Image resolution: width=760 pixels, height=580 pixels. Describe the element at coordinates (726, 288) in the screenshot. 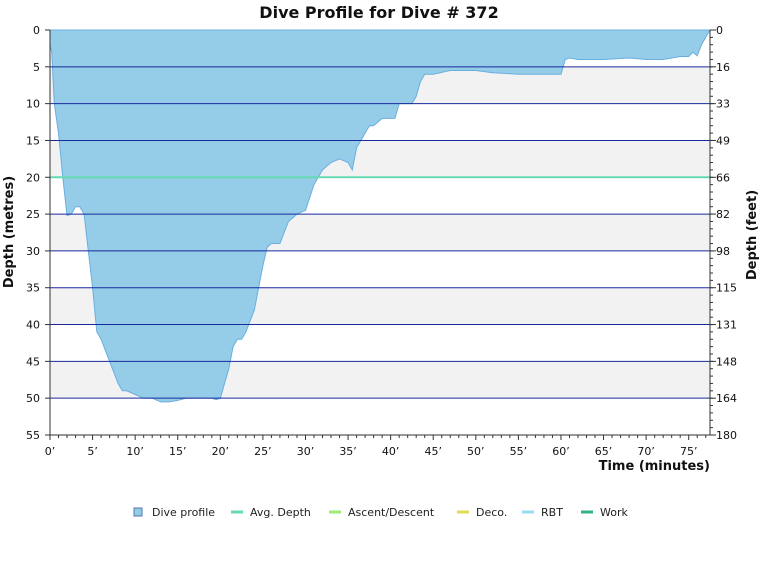

I see `y-right-tick-label-7: 115` at that location.